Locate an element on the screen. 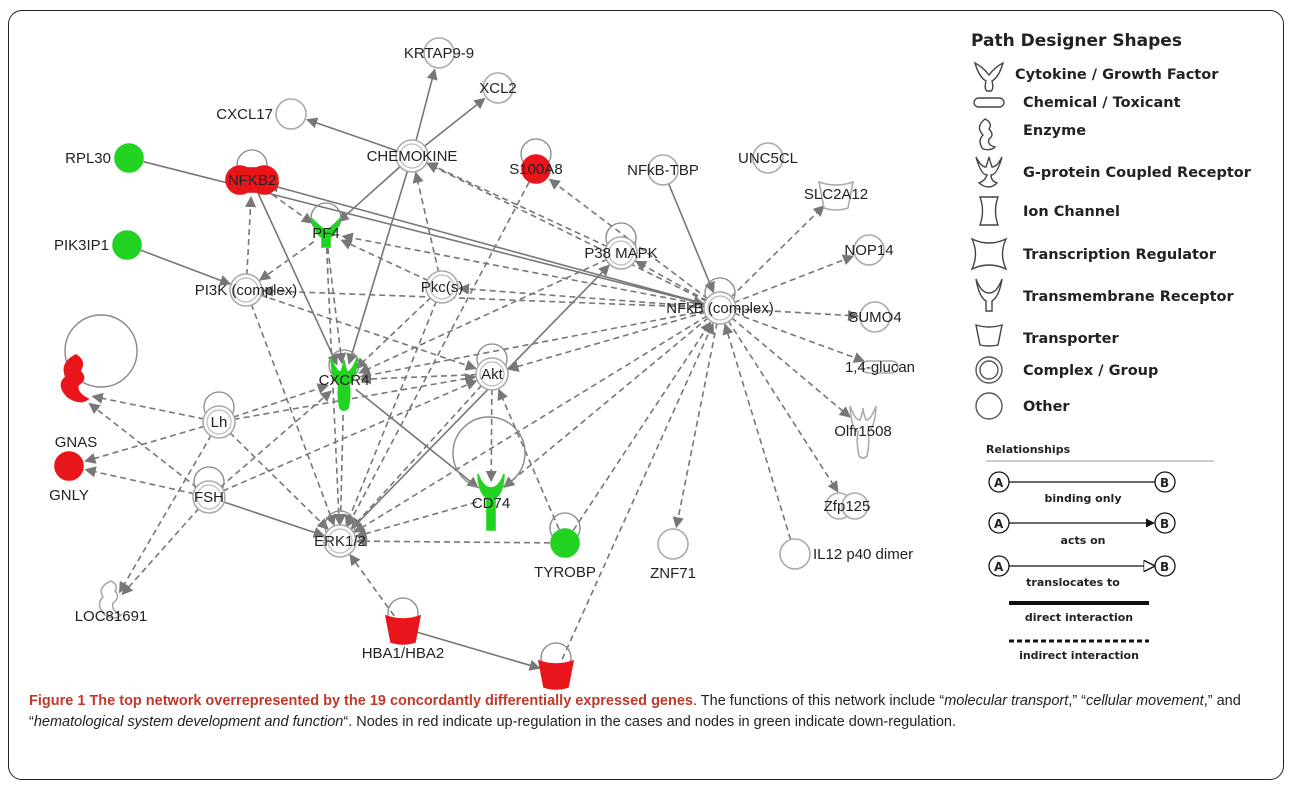 Image resolution: width=1292 pixels, height=788 pixels. node-a-label: A is located at coordinates (999, 483).